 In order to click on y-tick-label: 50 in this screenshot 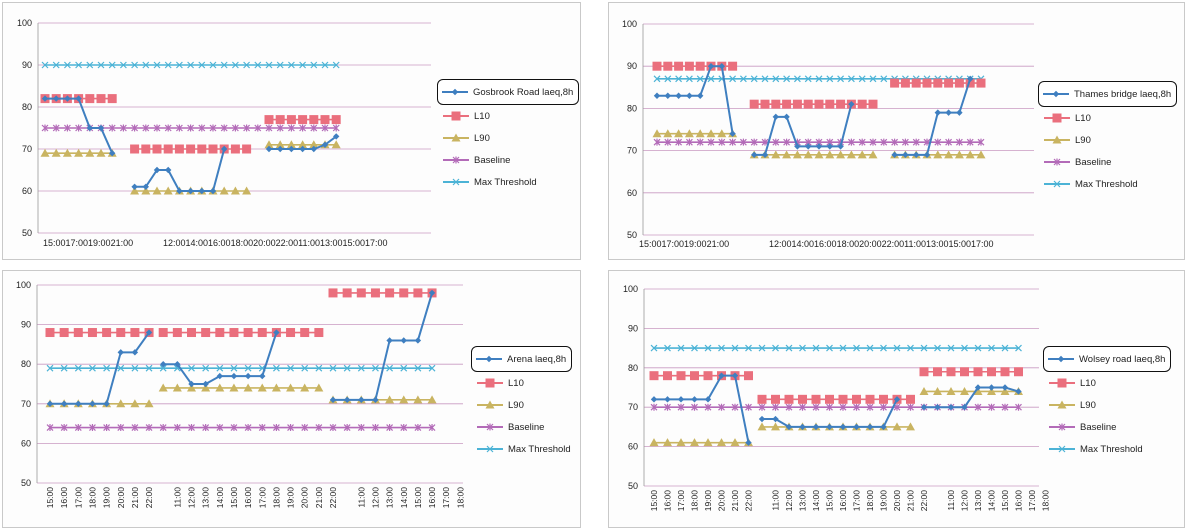, I will do `click(26, 483)`.